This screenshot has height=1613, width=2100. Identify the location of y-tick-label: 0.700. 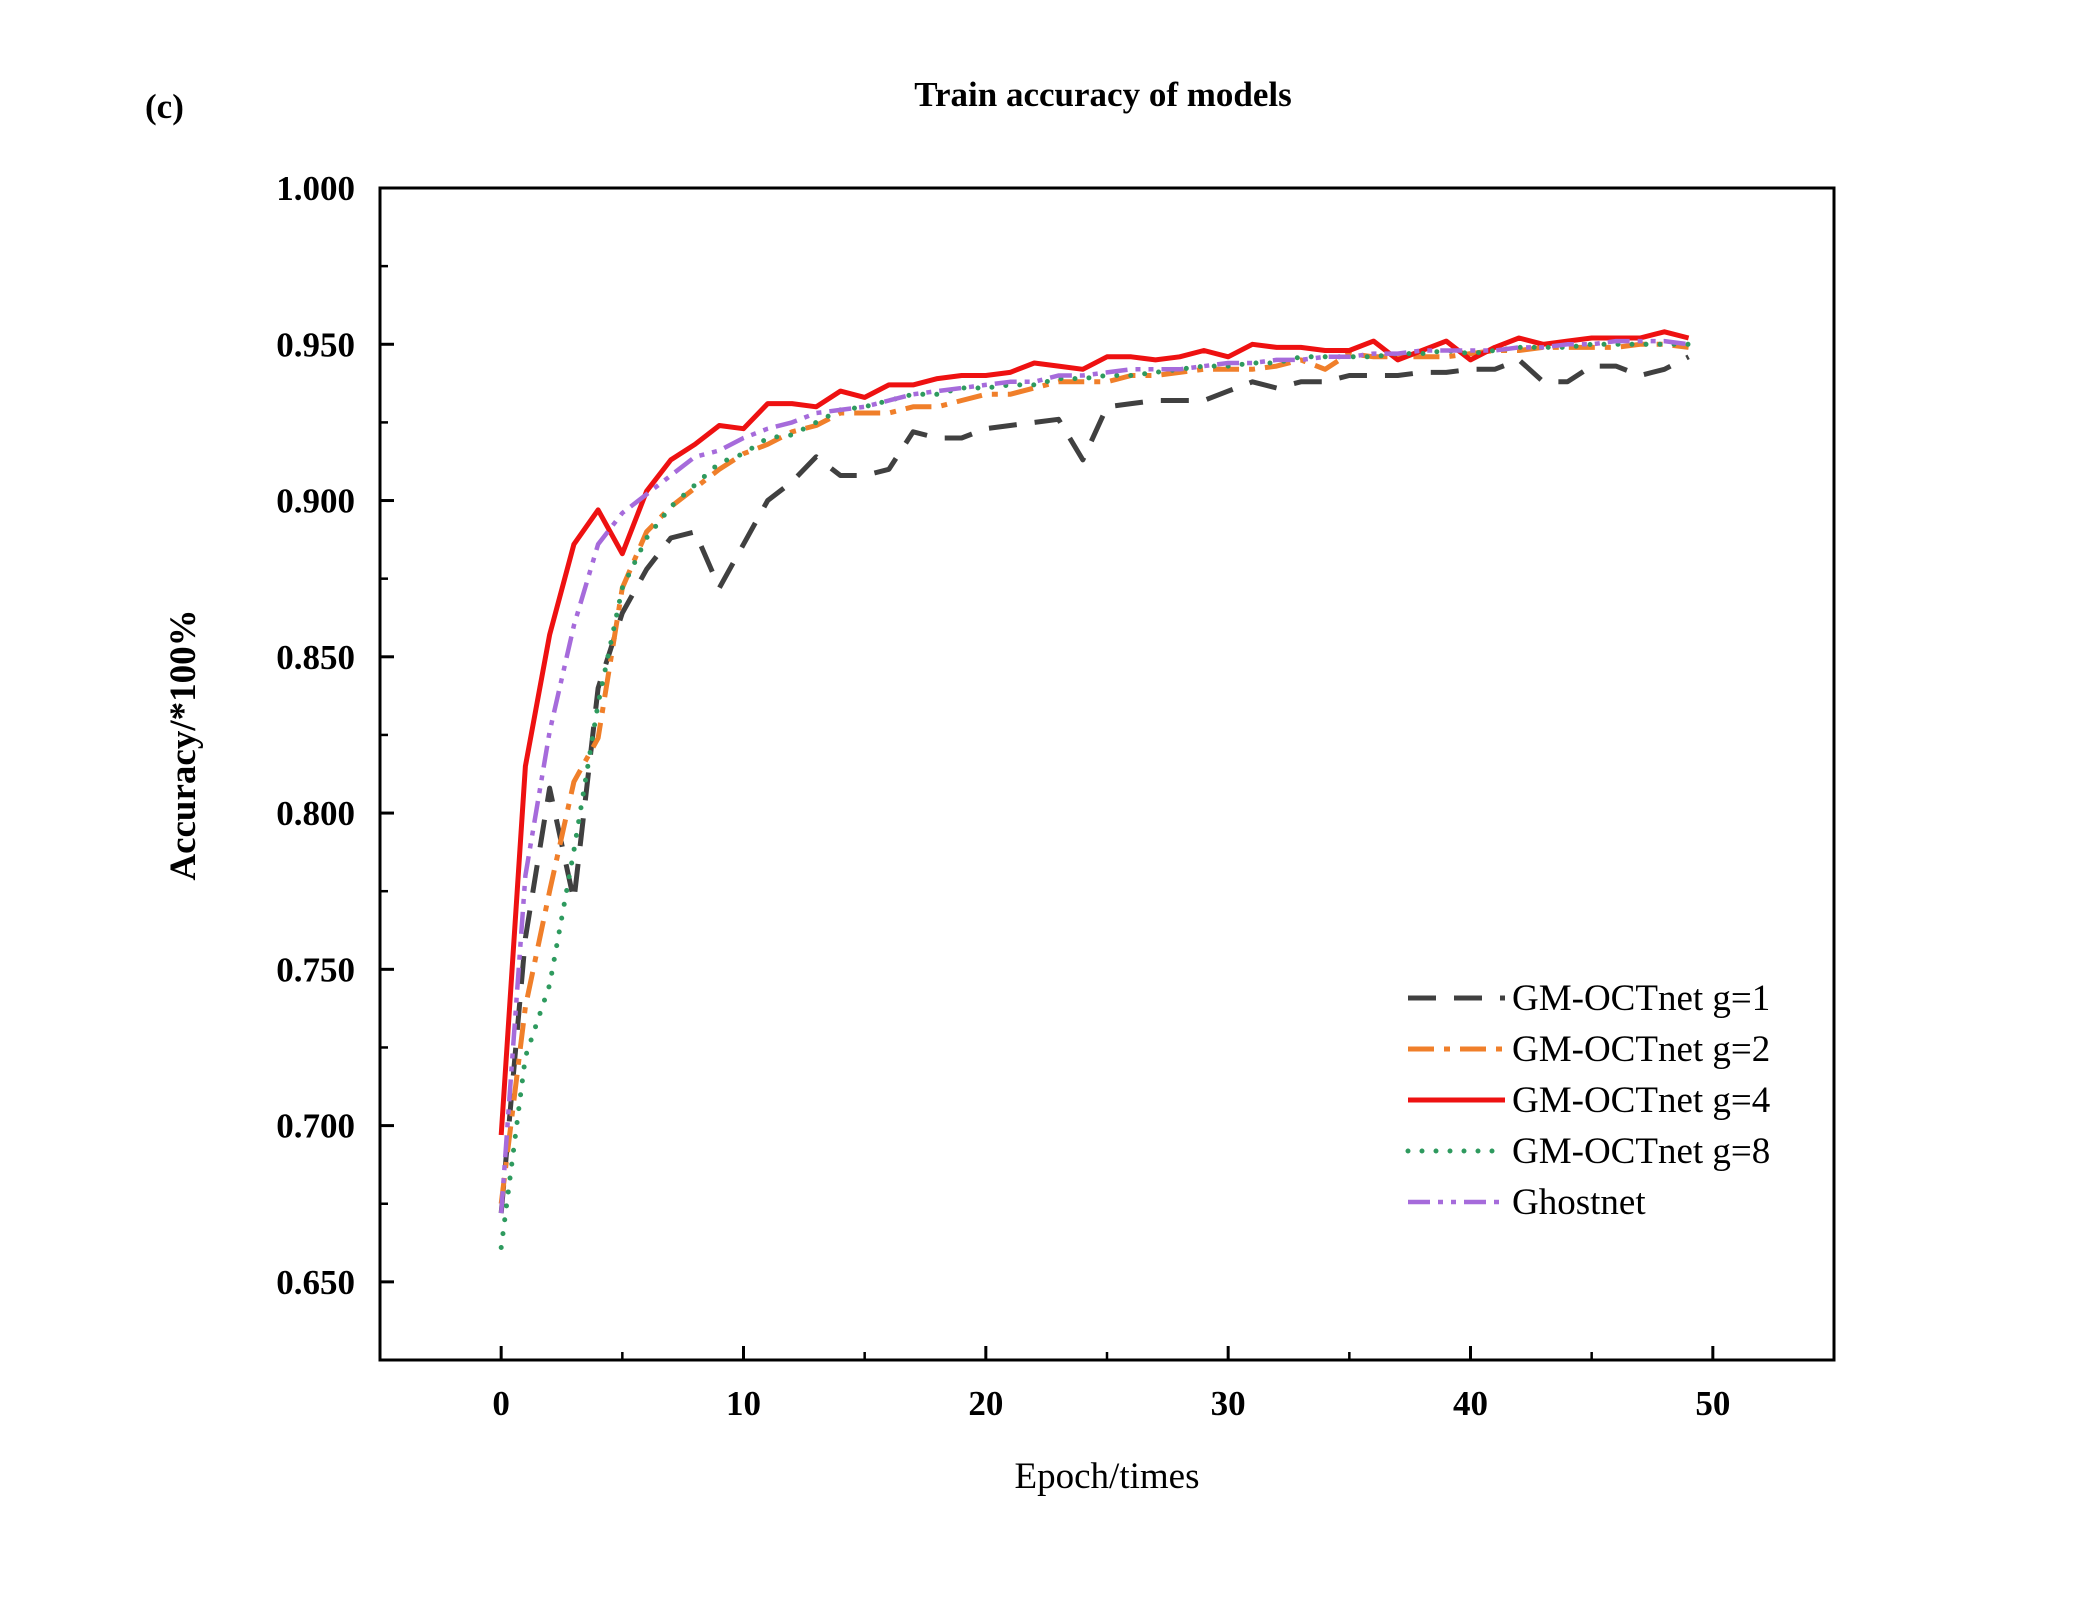
(315, 1126).